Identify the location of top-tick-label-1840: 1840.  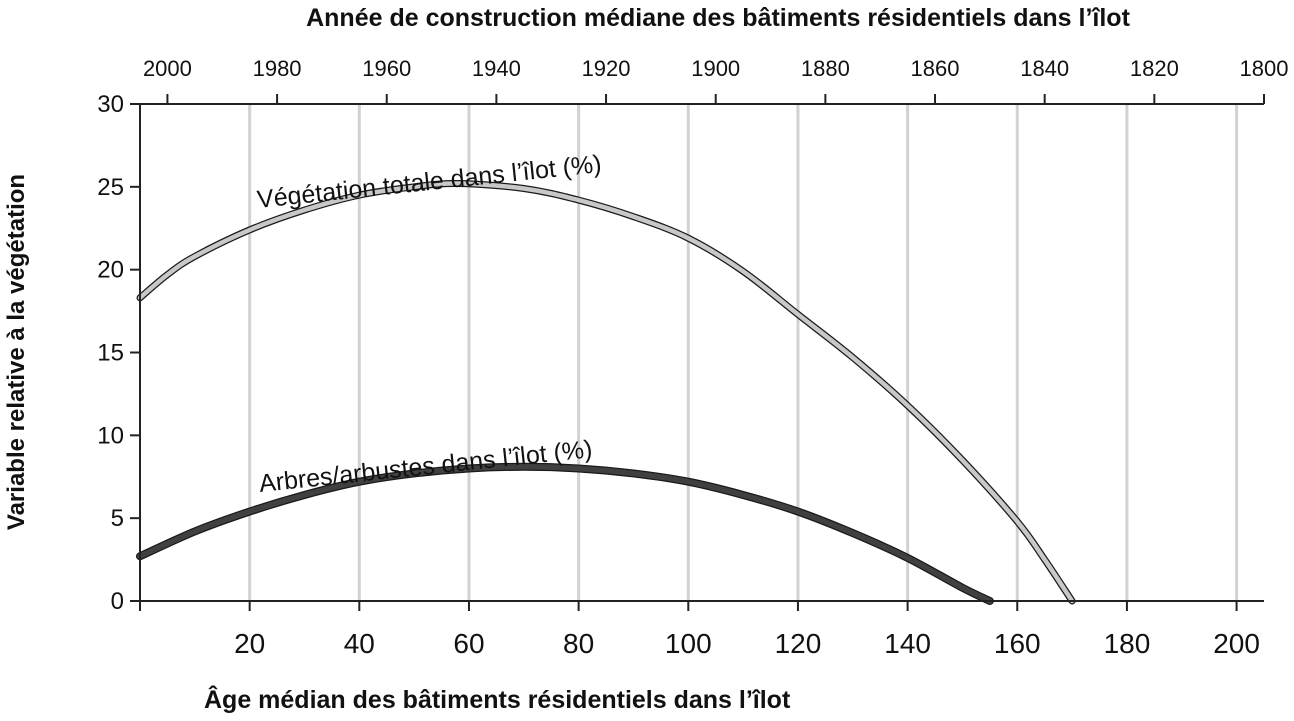
(1044, 68).